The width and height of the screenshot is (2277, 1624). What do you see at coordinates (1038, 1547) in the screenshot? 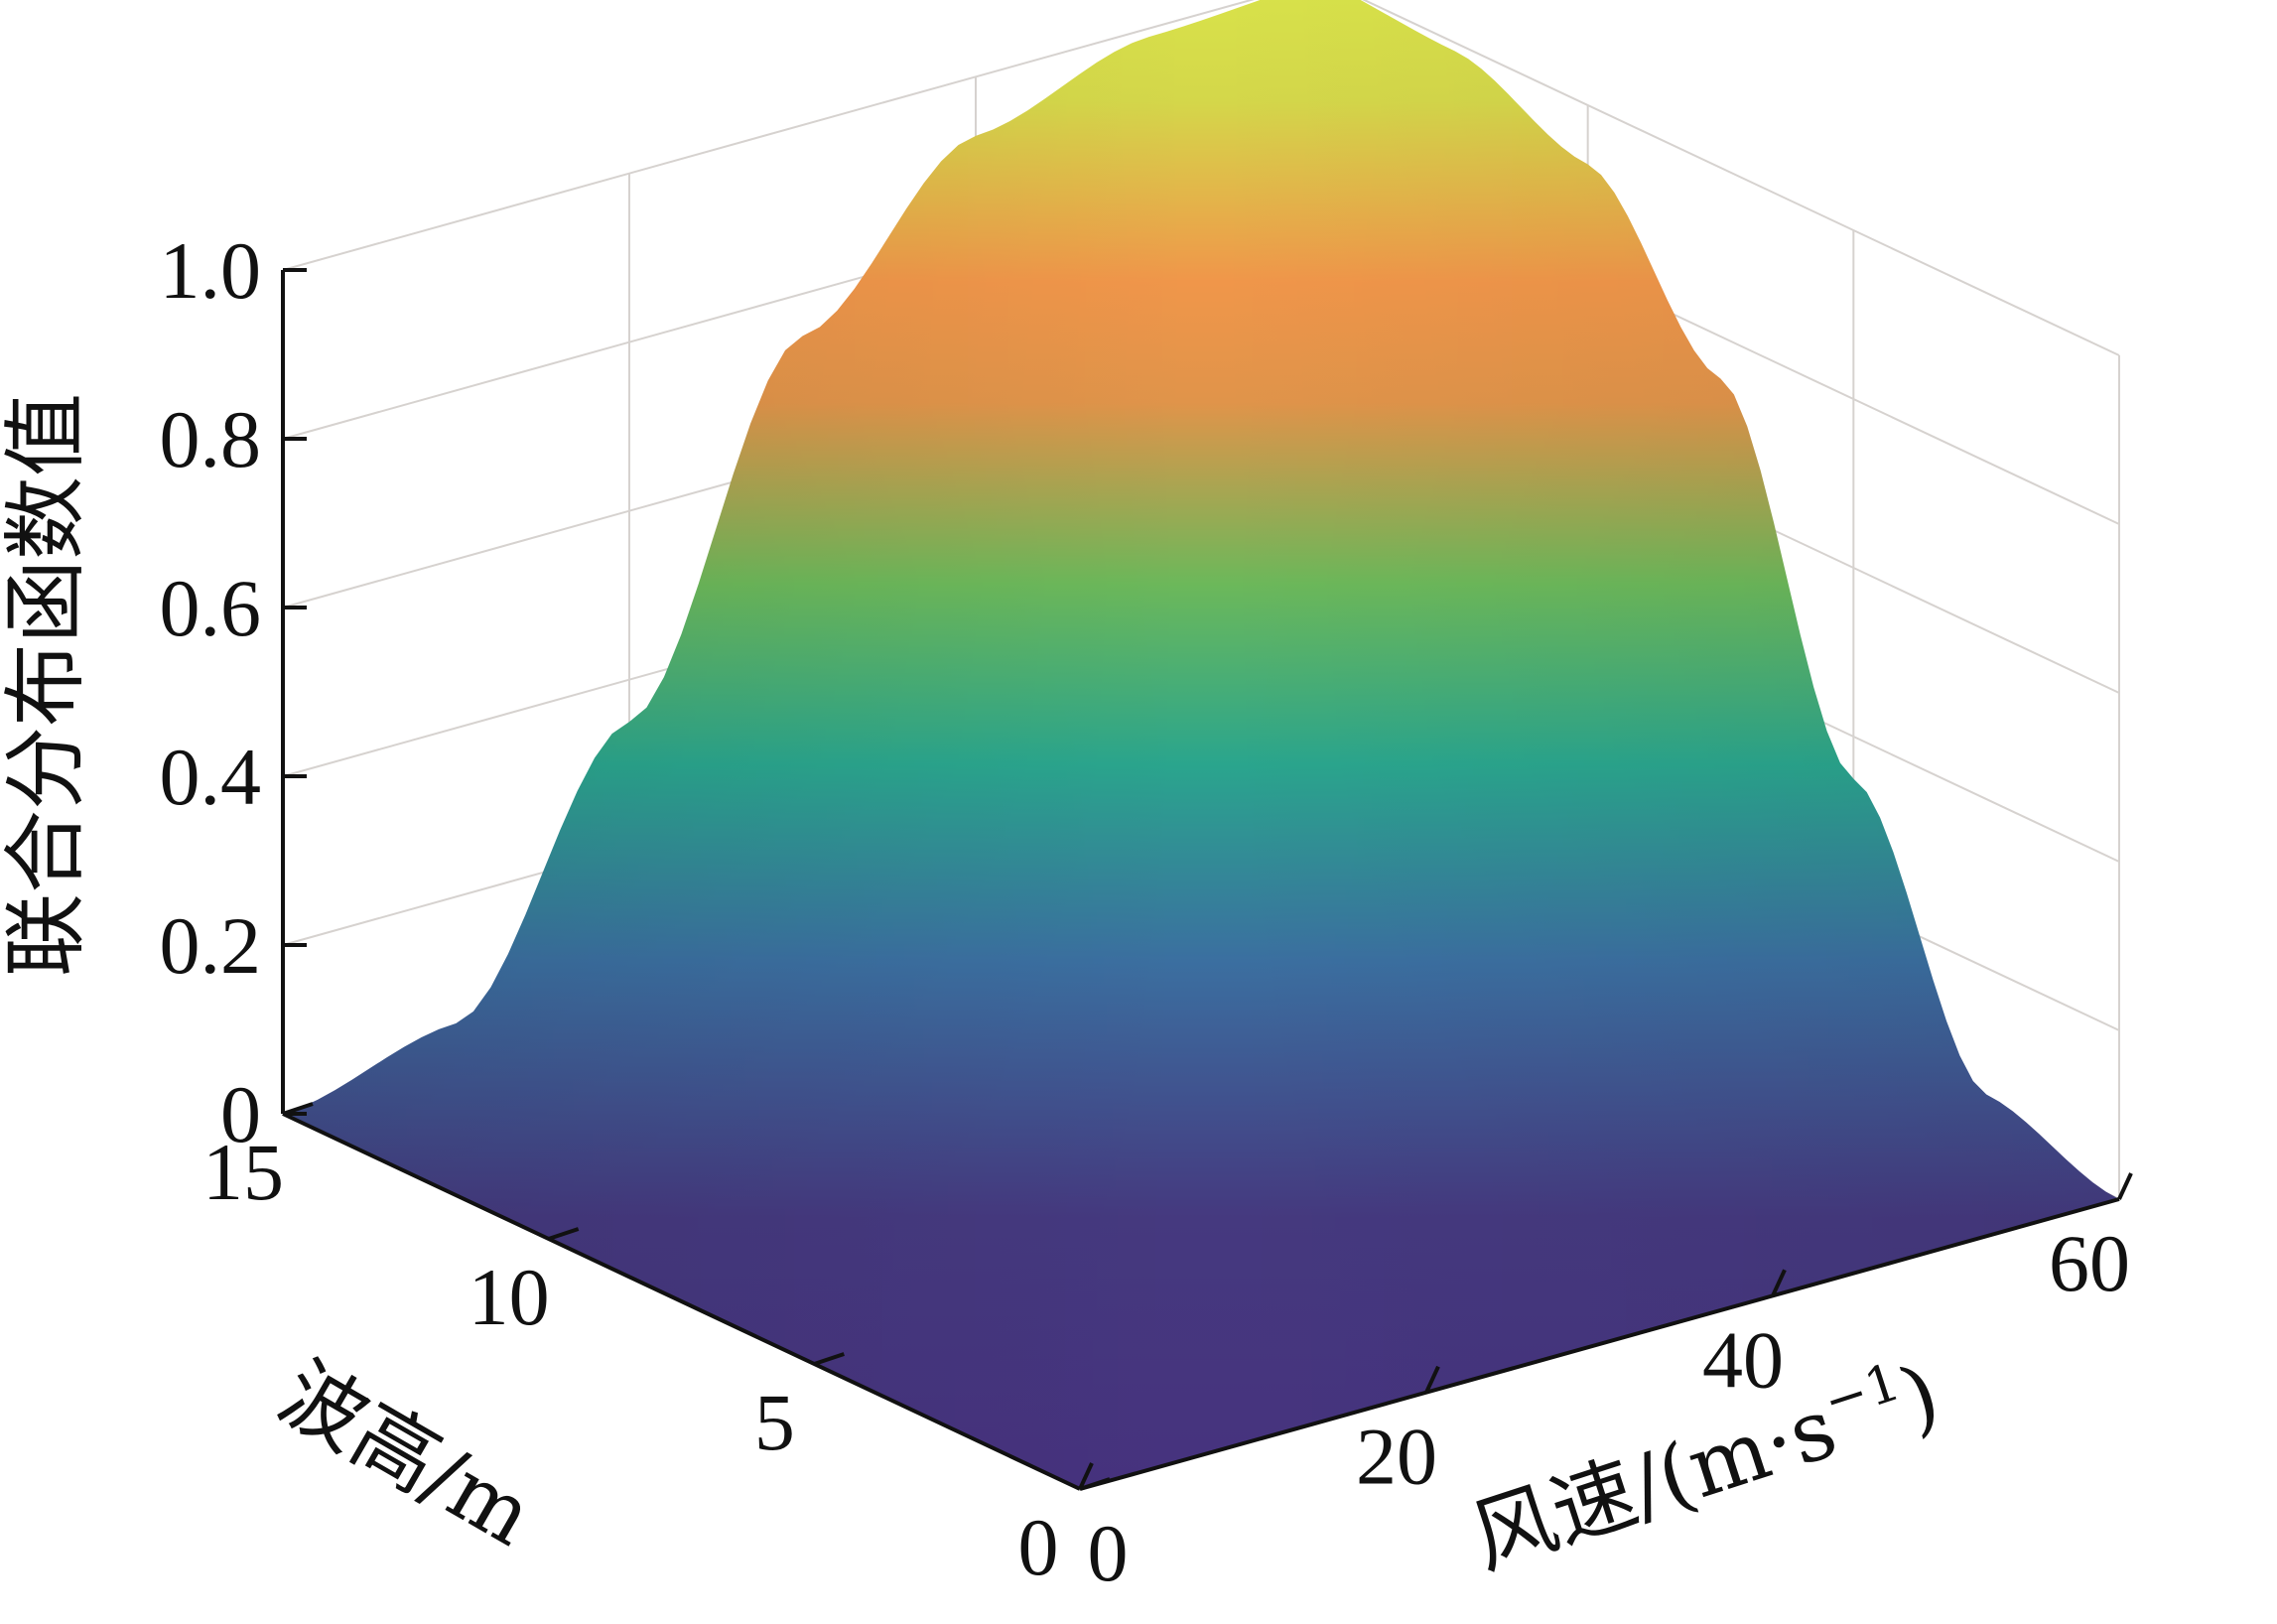
I see `y-tick-label: 0` at bounding box center [1038, 1547].